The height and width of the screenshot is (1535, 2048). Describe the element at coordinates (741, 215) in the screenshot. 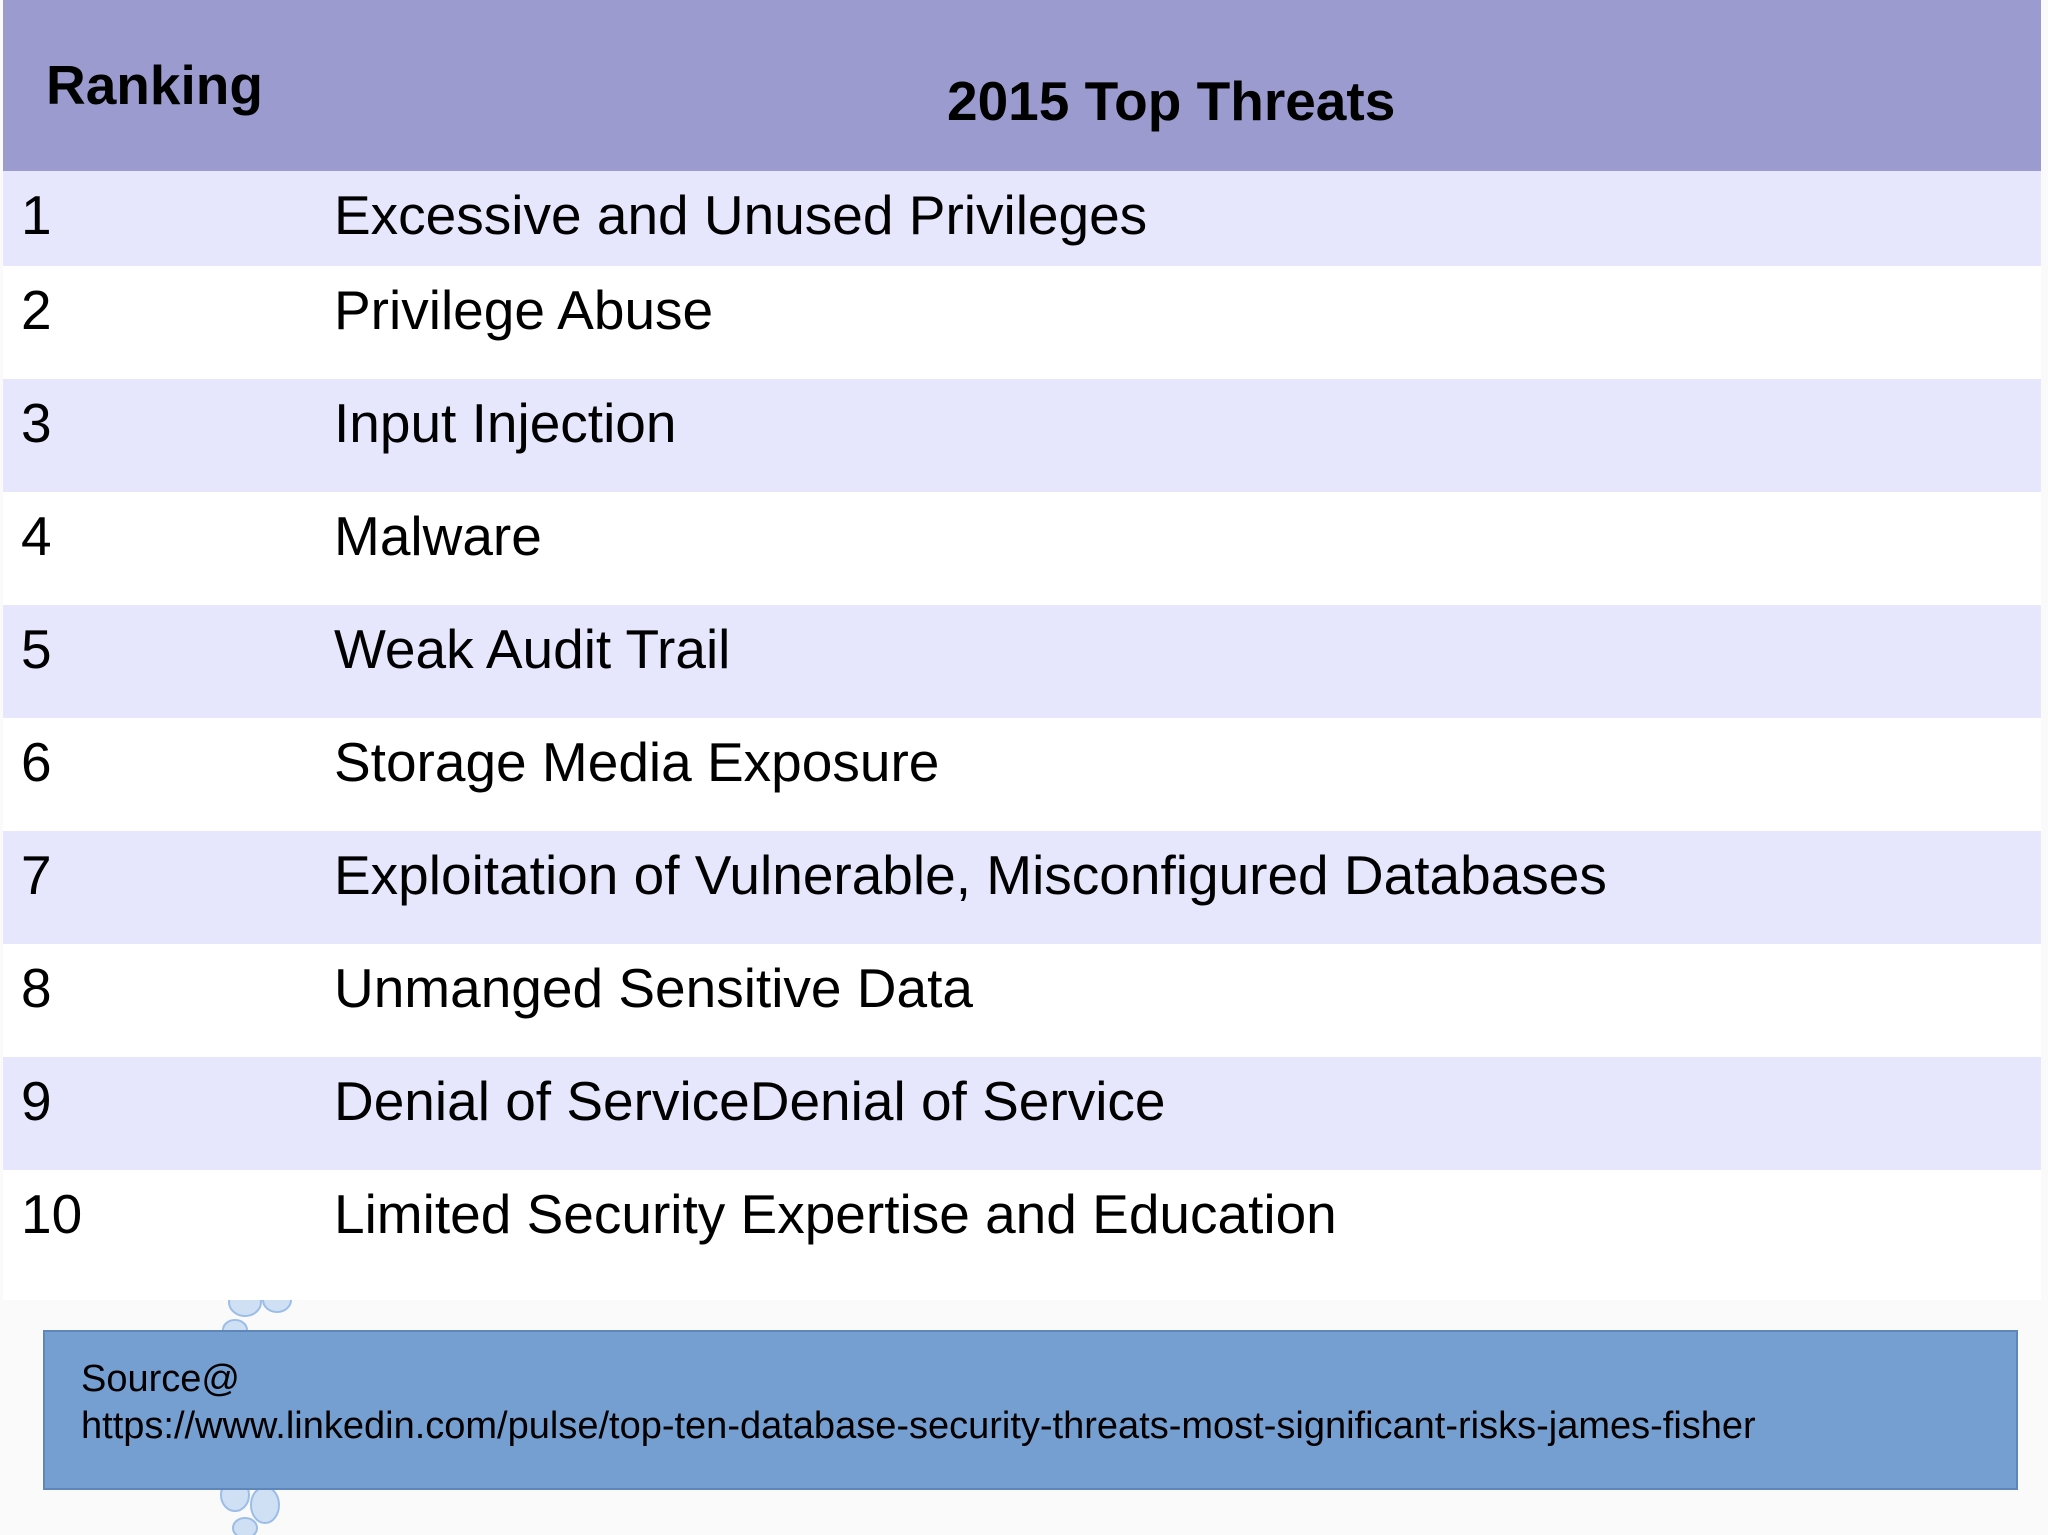

I see `threat-cell: Excessive and Unused Privileges` at that location.